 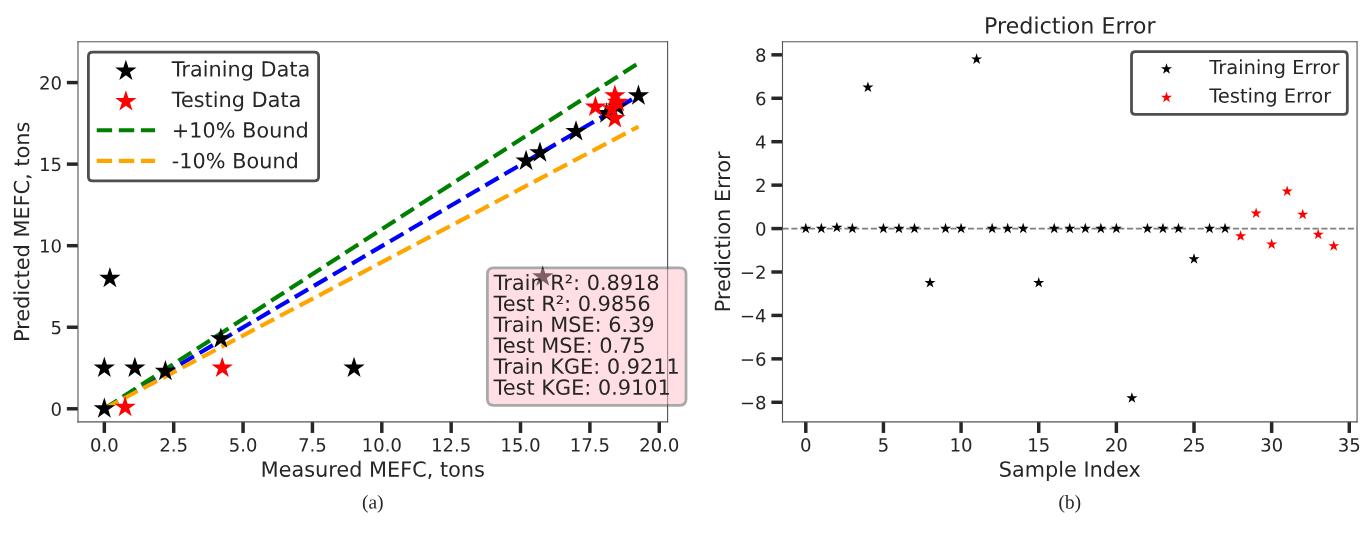 What do you see at coordinates (573, 324) in the screenshot?
I see `annotation: Train MSE: 6.39` at bounding box center [573, 324].